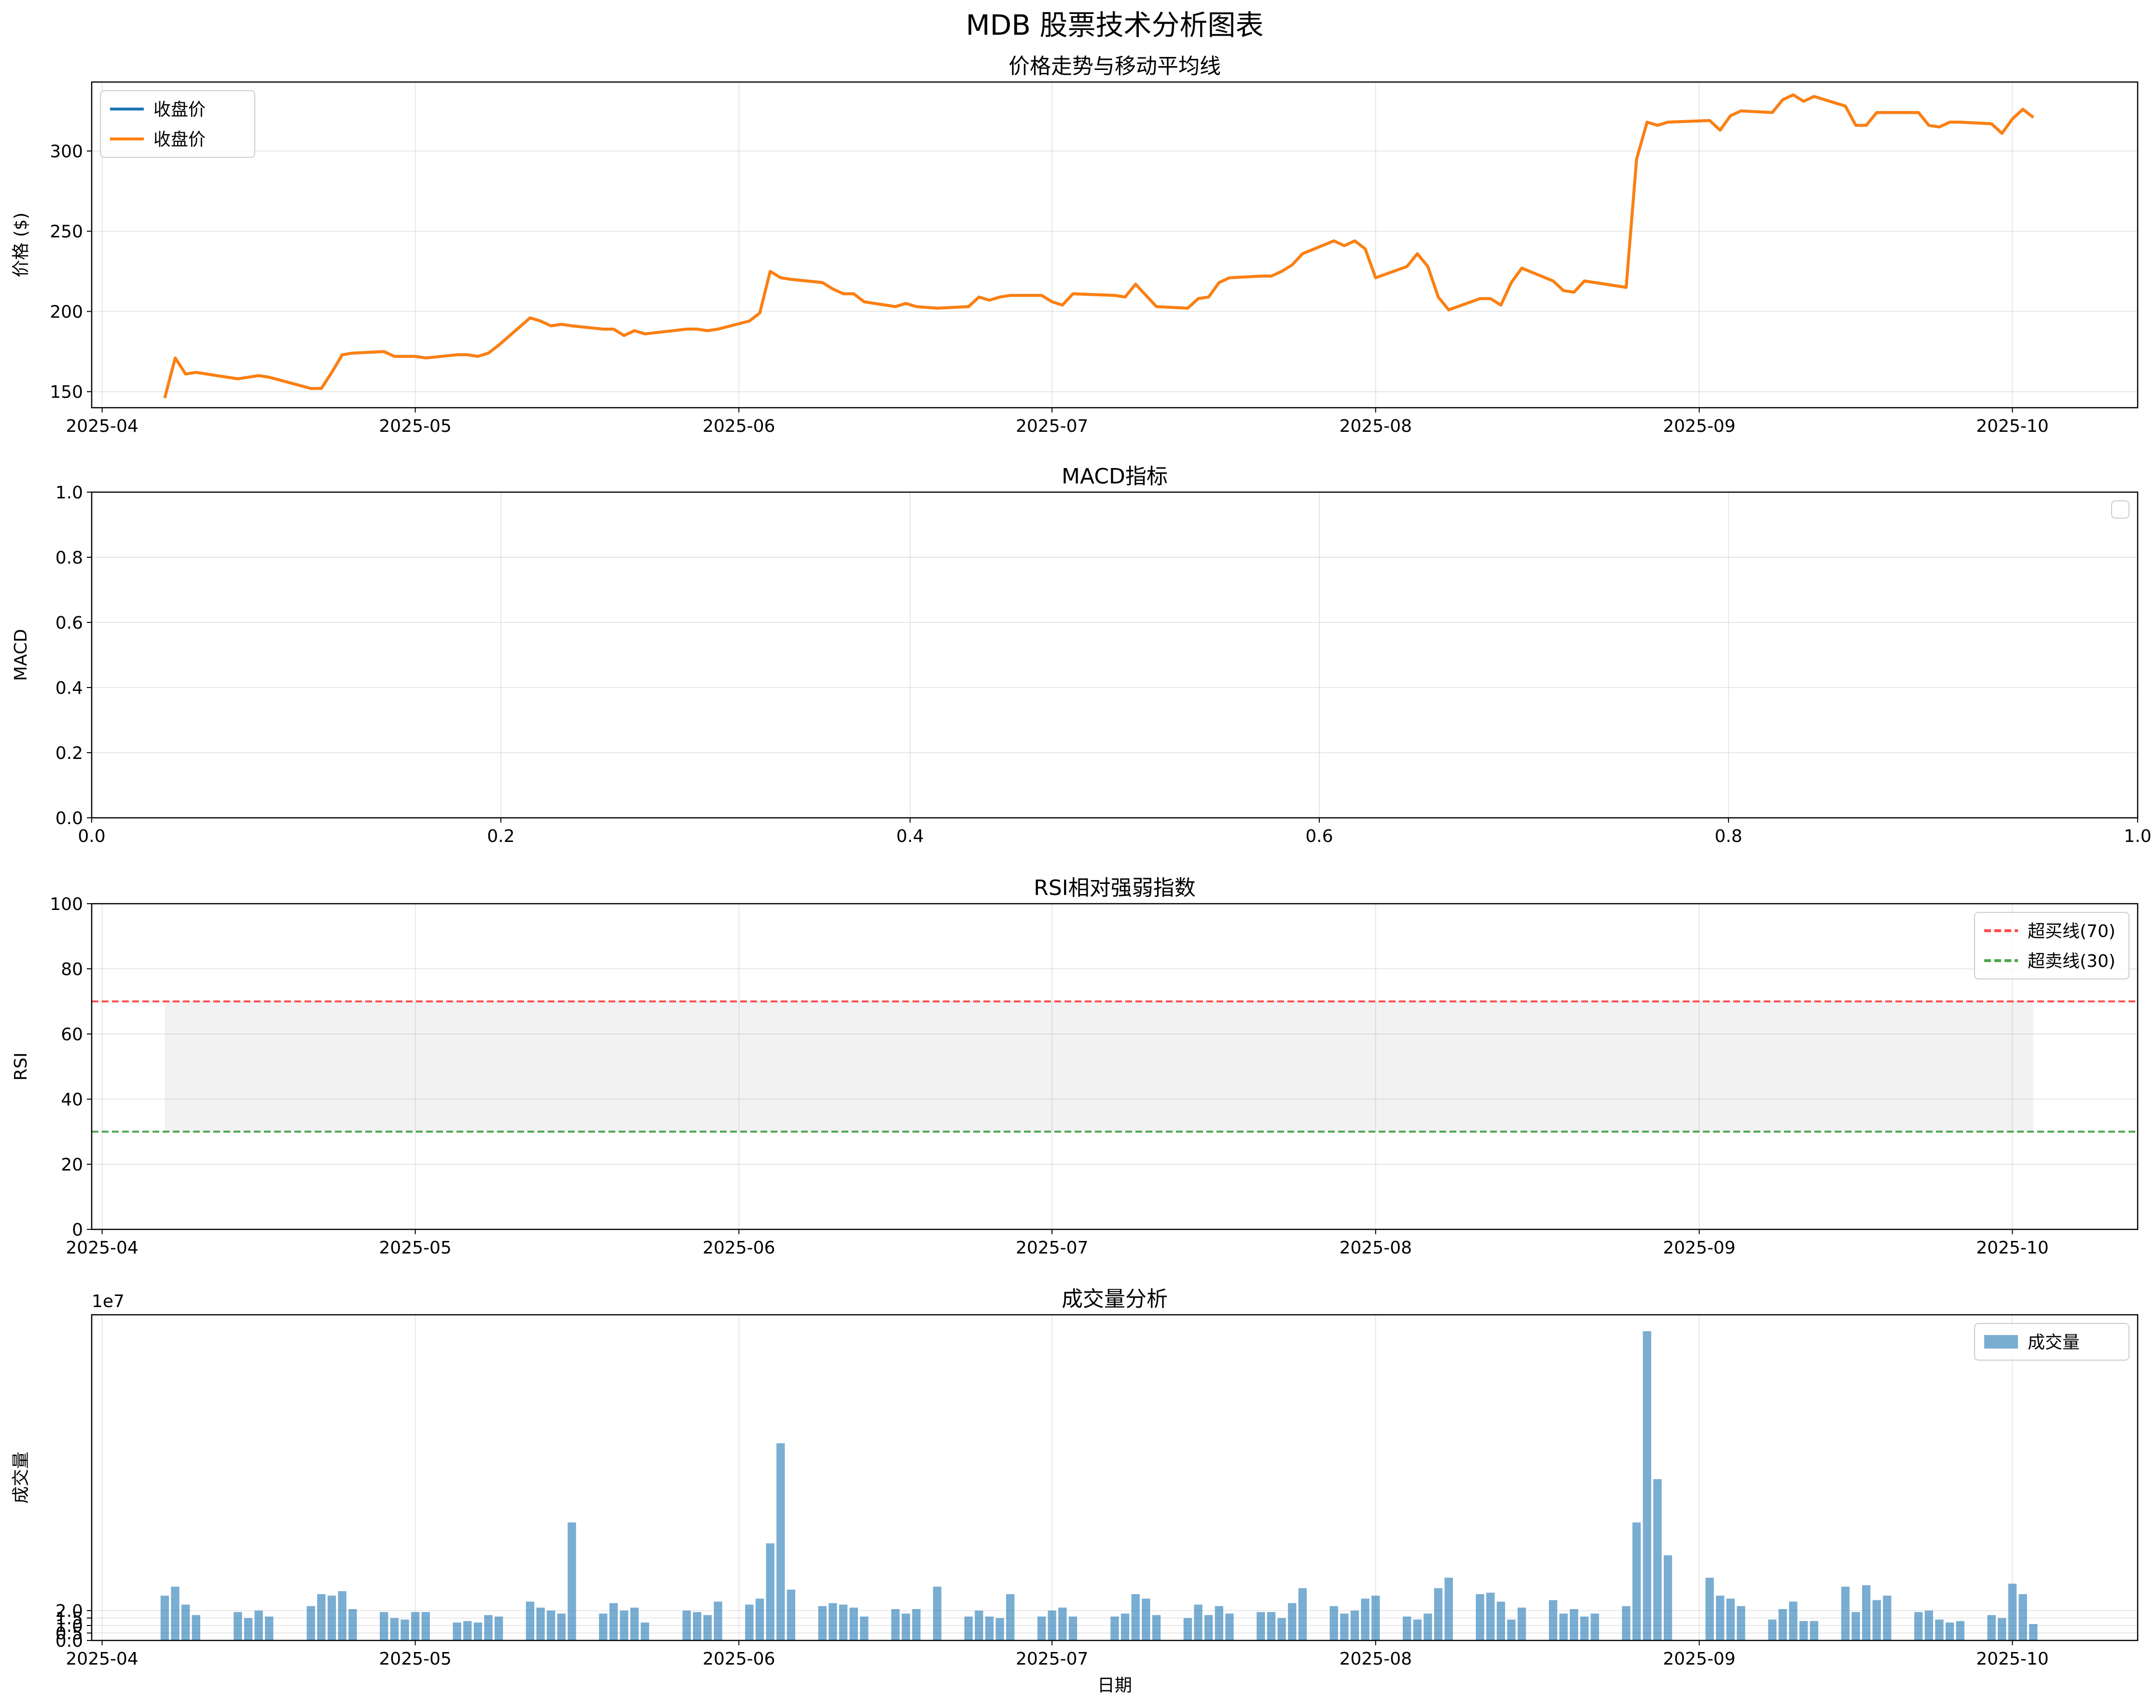 Image resolution: width=2156 pixels, height=1708 pixels. What do you see at coordinates (69, 1619) in the screenshot?
I see `y-tick-label: 1.5` at bounding box center [69, 1619].